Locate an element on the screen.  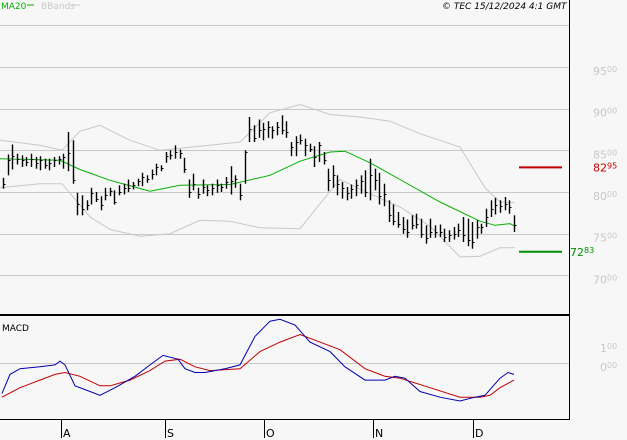
price-axis-label: 7000 is located at coordinates (605, 279).